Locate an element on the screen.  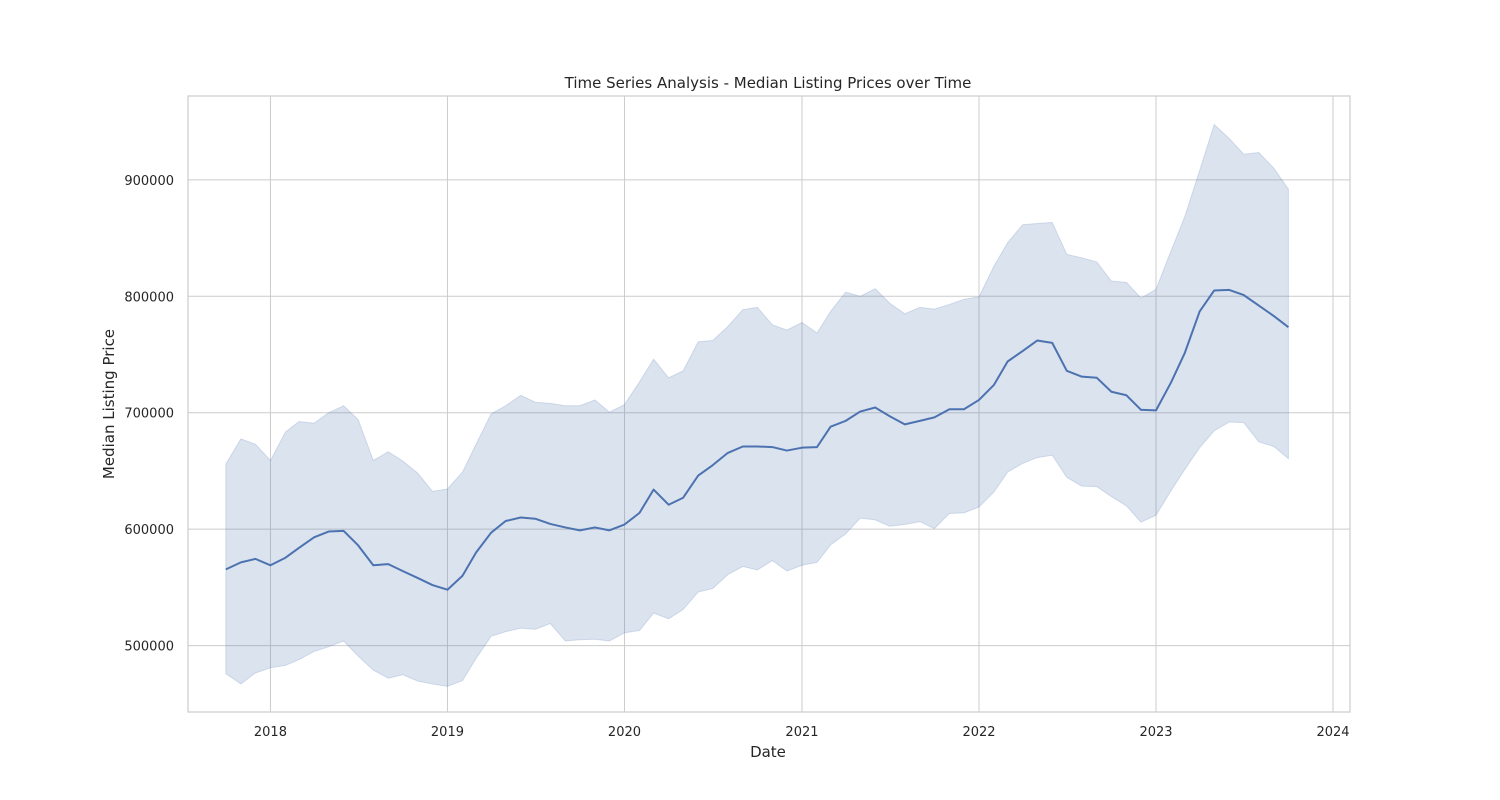
x-tick-label: 2023 is located at coordinates (1155, 732).